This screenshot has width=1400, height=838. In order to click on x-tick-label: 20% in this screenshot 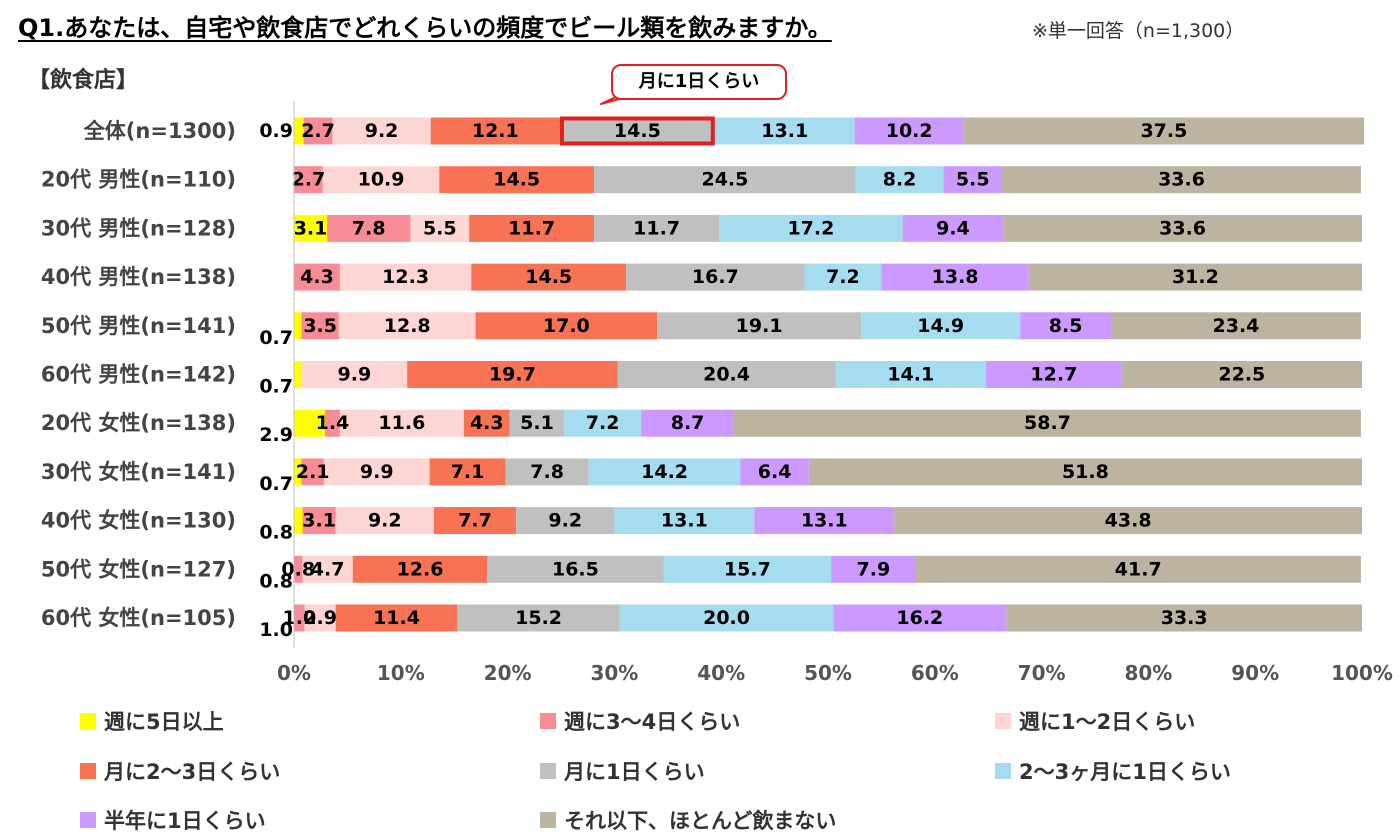, I will do `click(508, 673)`.